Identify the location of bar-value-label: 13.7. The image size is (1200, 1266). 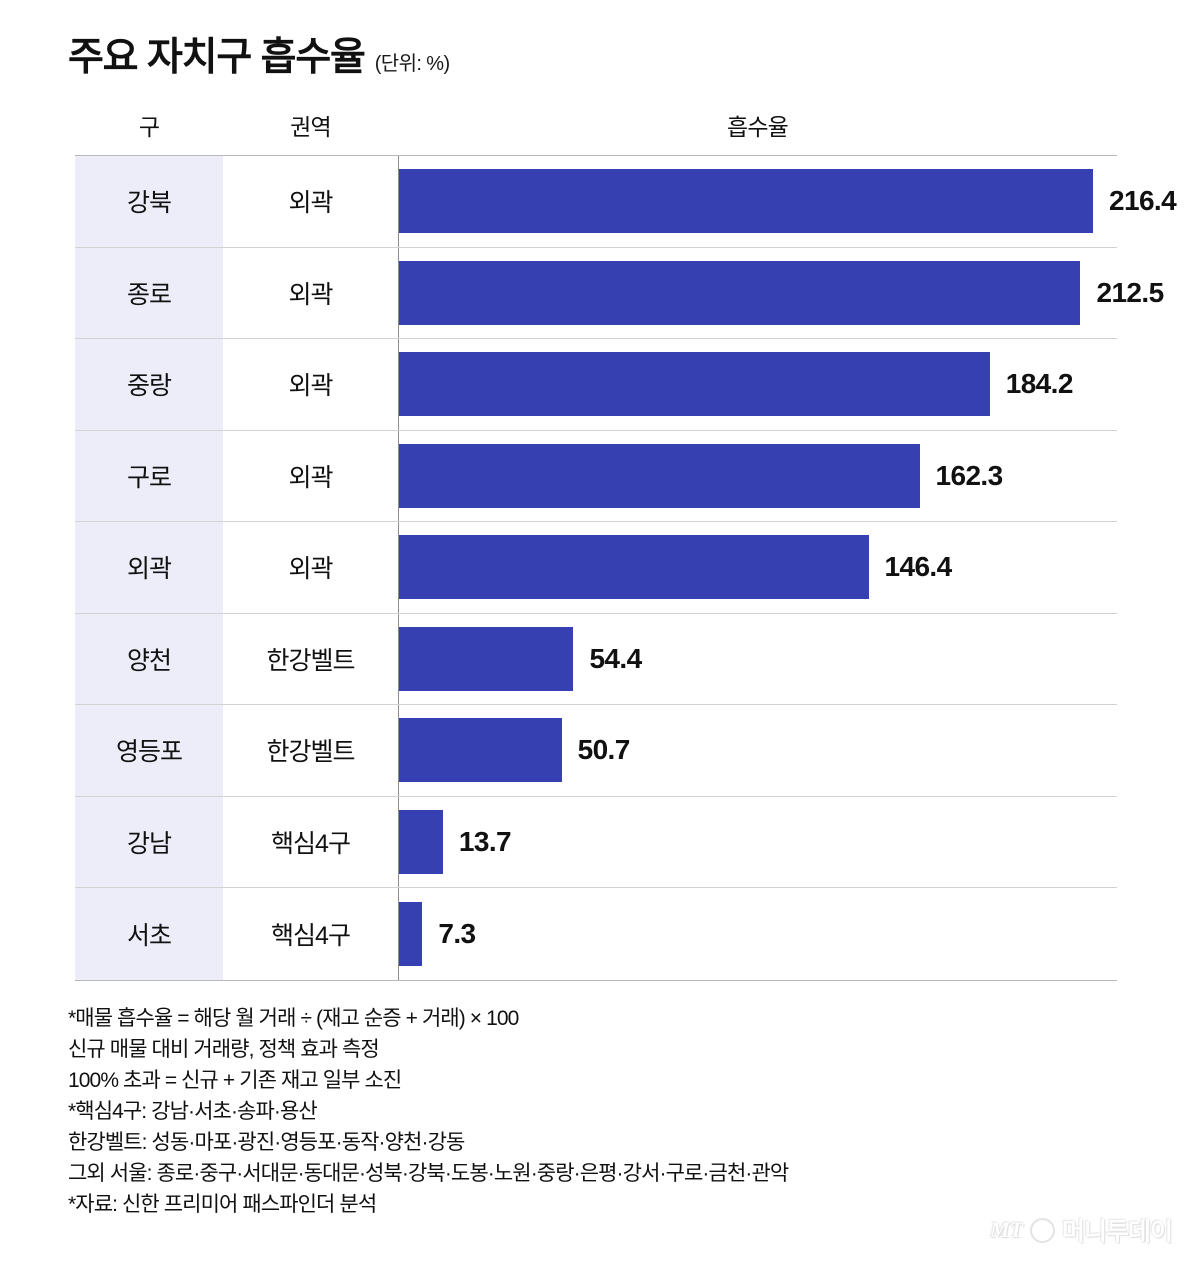
(485, 841).